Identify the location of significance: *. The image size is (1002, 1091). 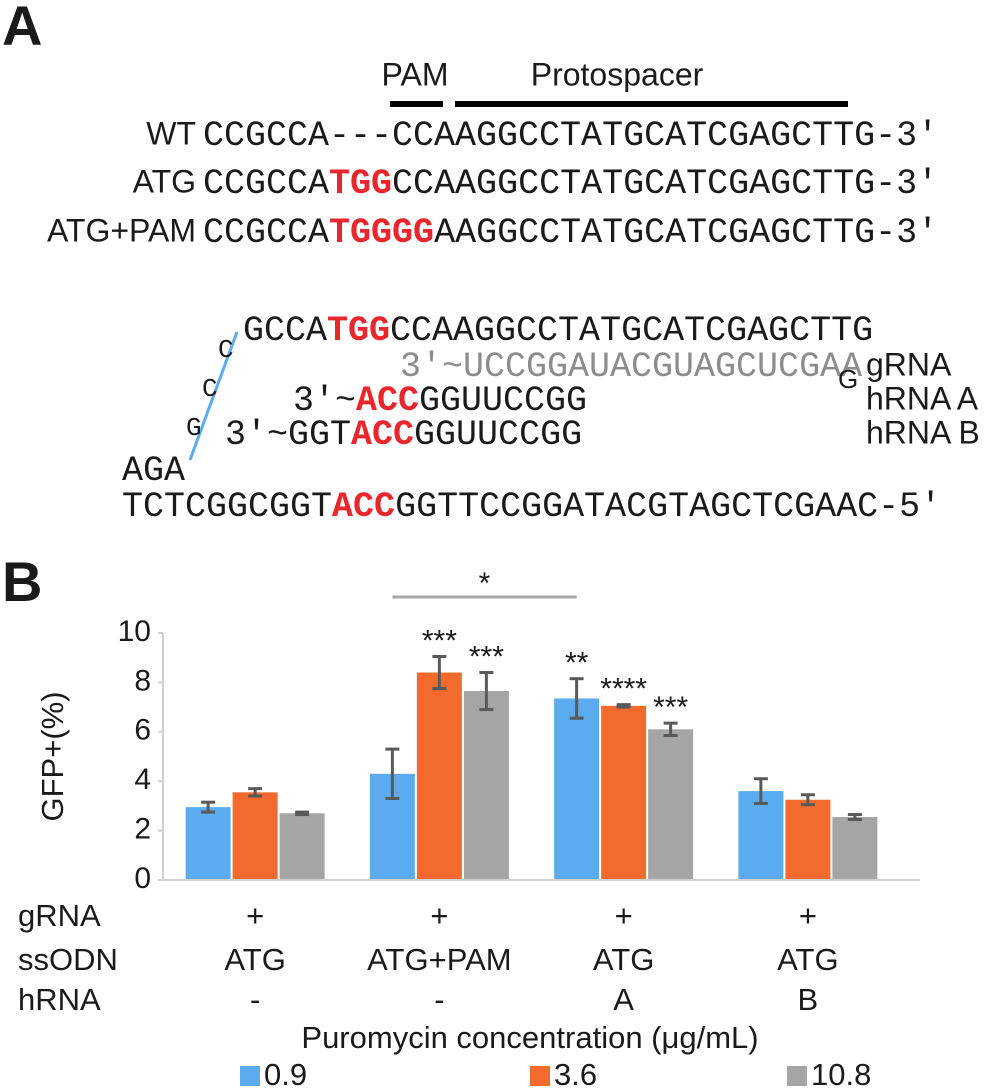
(485, 583).